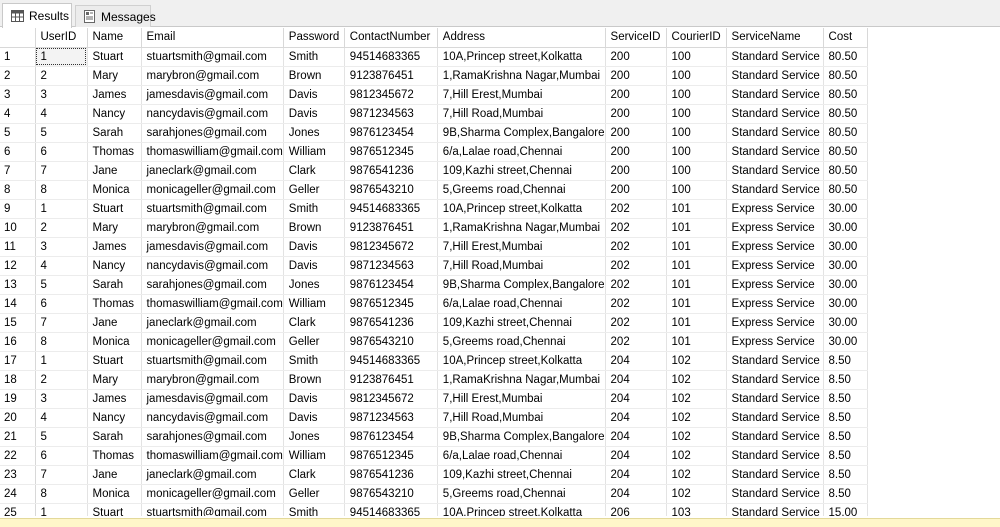 The image size is (1000, 527). I want to click on cell-serviceid: 200, so click(636, 152).